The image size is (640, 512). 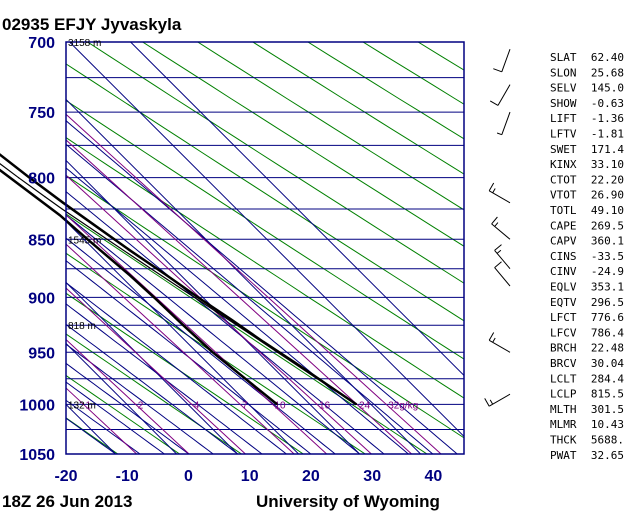 What do you see at coordinates (607, 210) in the screenshot?
I see `index-value: 49.10` at bounding box center [607, 210].